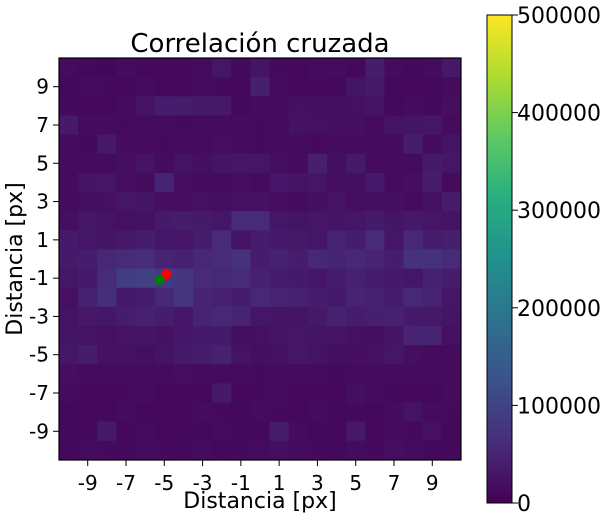 The width and height of the screenshot is (604, 523). I want to click on x-tick-label: -7, so click(126, 483).